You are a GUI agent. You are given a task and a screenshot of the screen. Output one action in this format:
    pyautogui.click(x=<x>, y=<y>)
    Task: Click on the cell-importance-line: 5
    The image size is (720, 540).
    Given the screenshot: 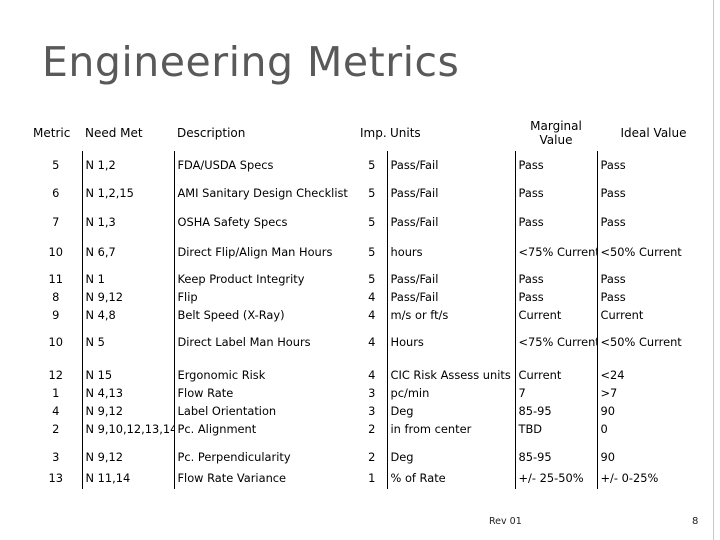 What is the action you would take?
    pyautogui.click(x=372, y=279)
    